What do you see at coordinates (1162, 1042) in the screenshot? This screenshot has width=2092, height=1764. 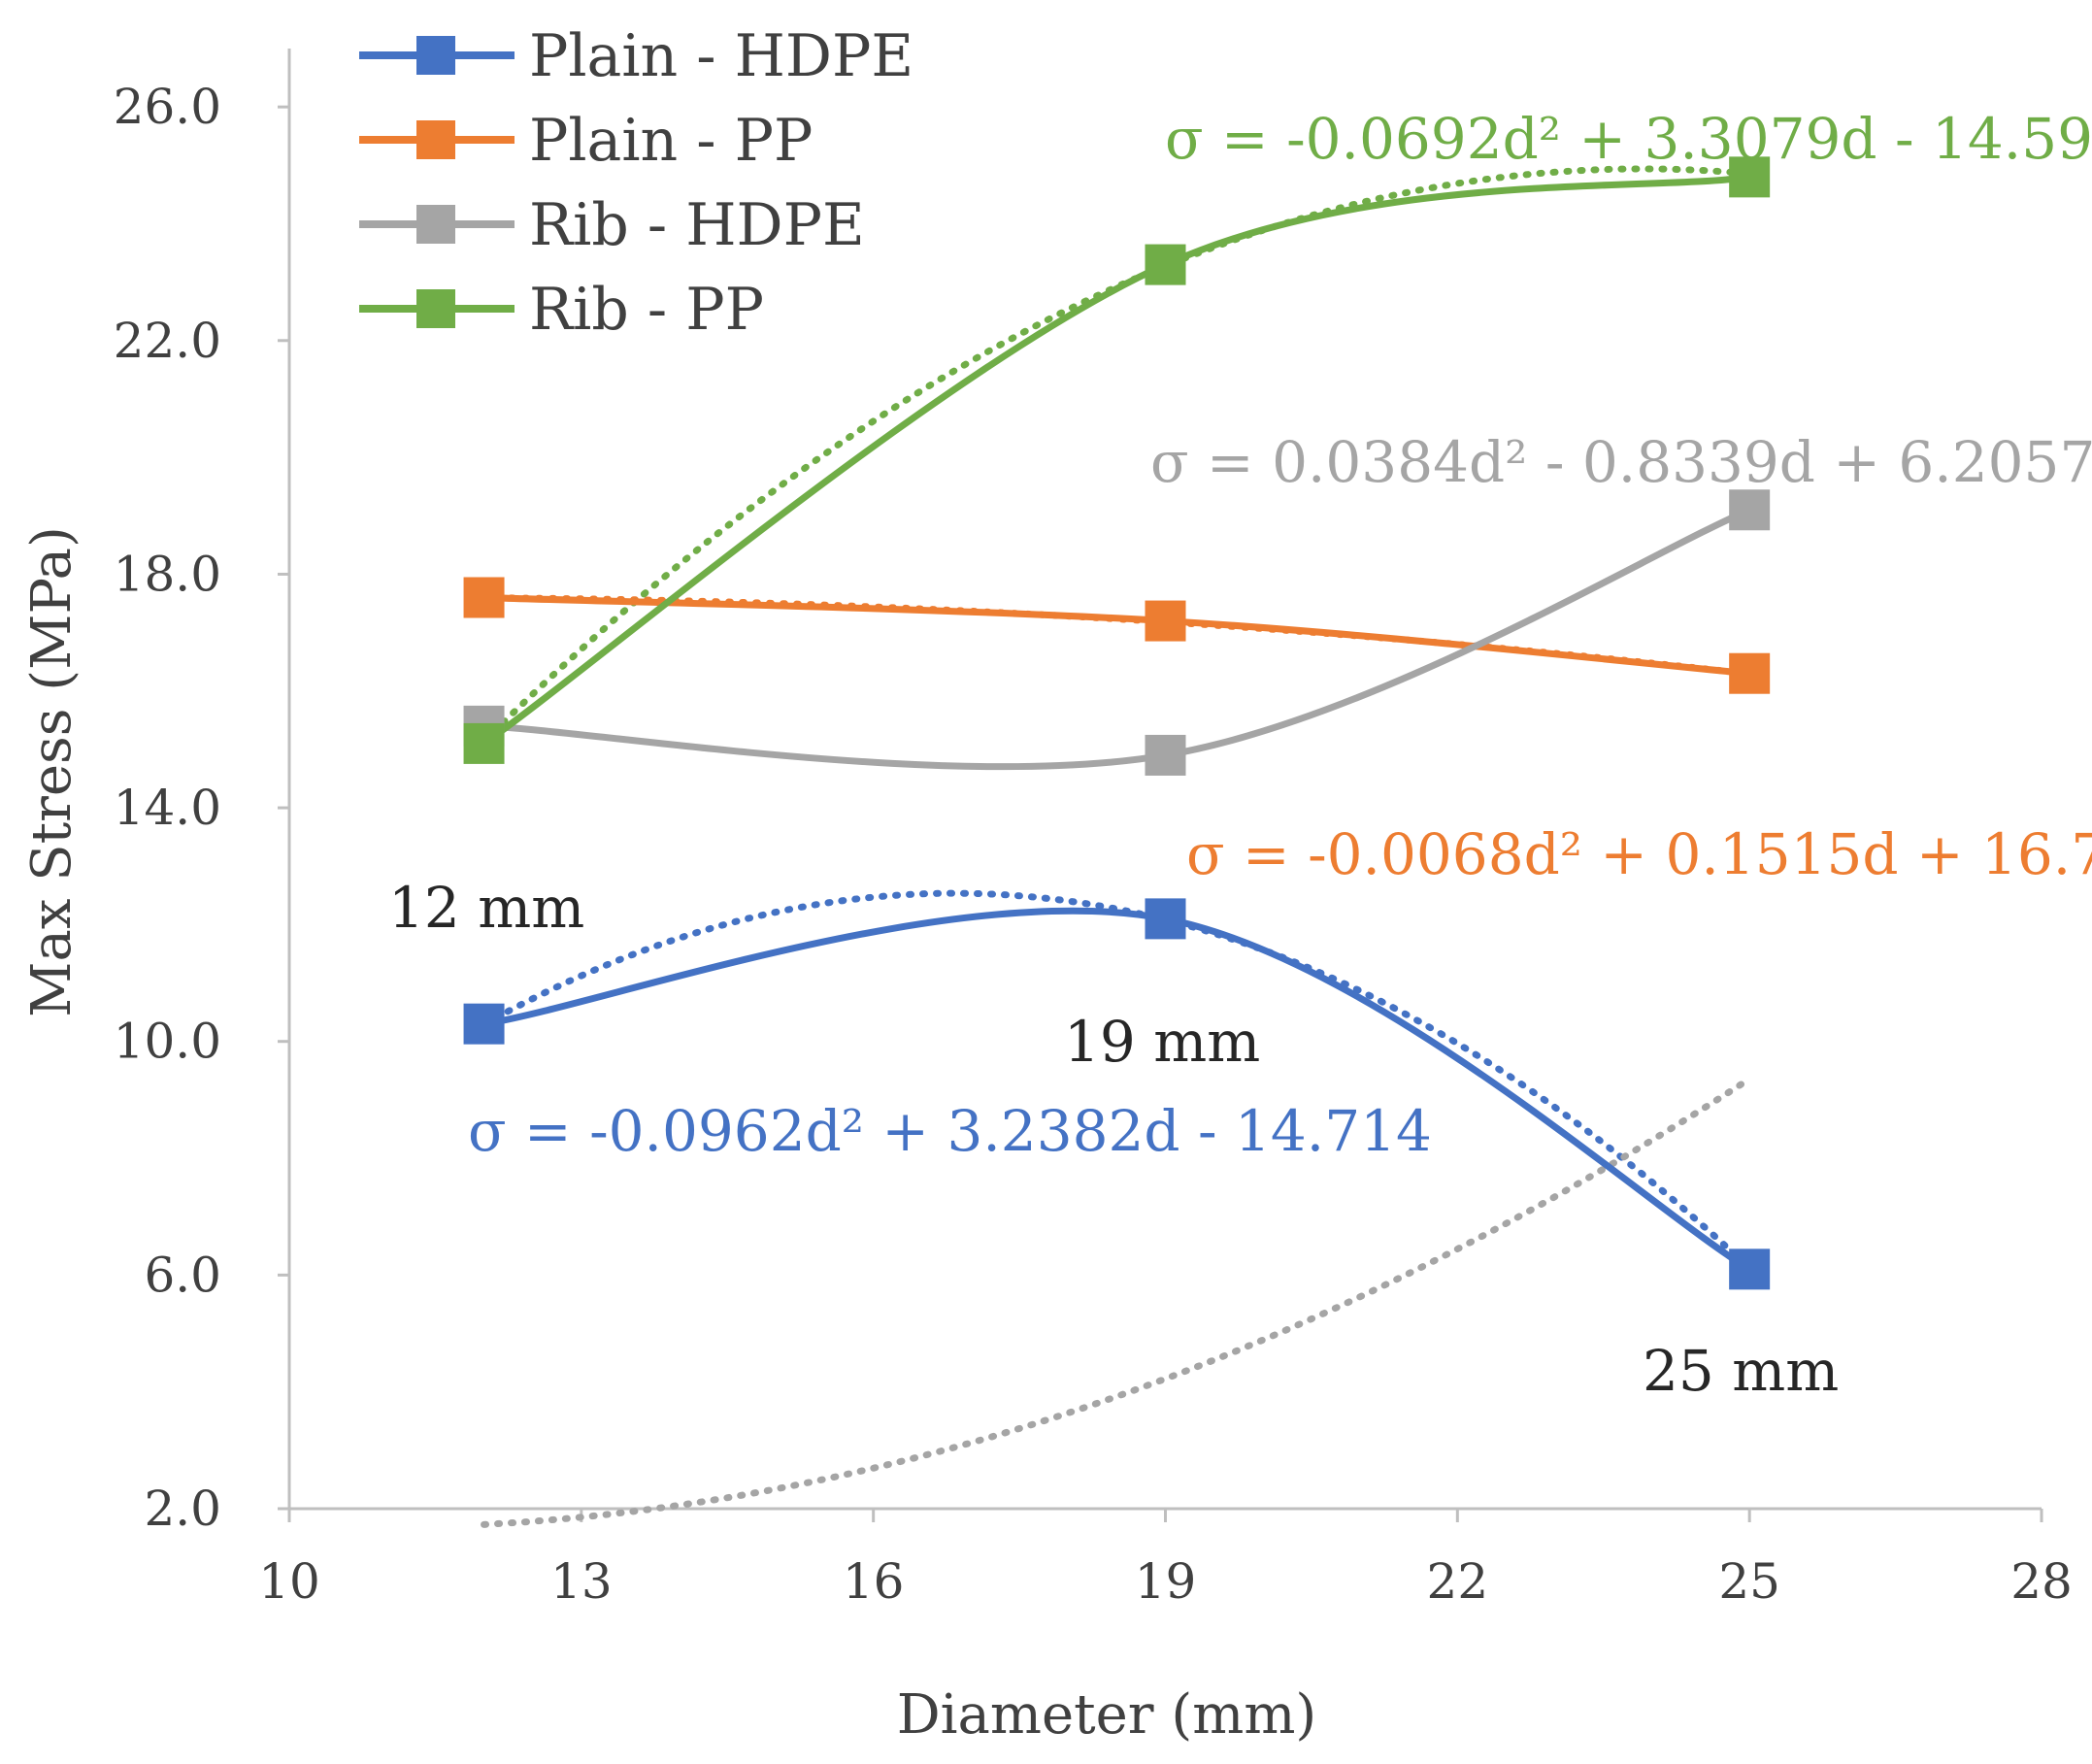 I see `annotation-19mm: 19 mm` at bounding box center [1162, 1042].